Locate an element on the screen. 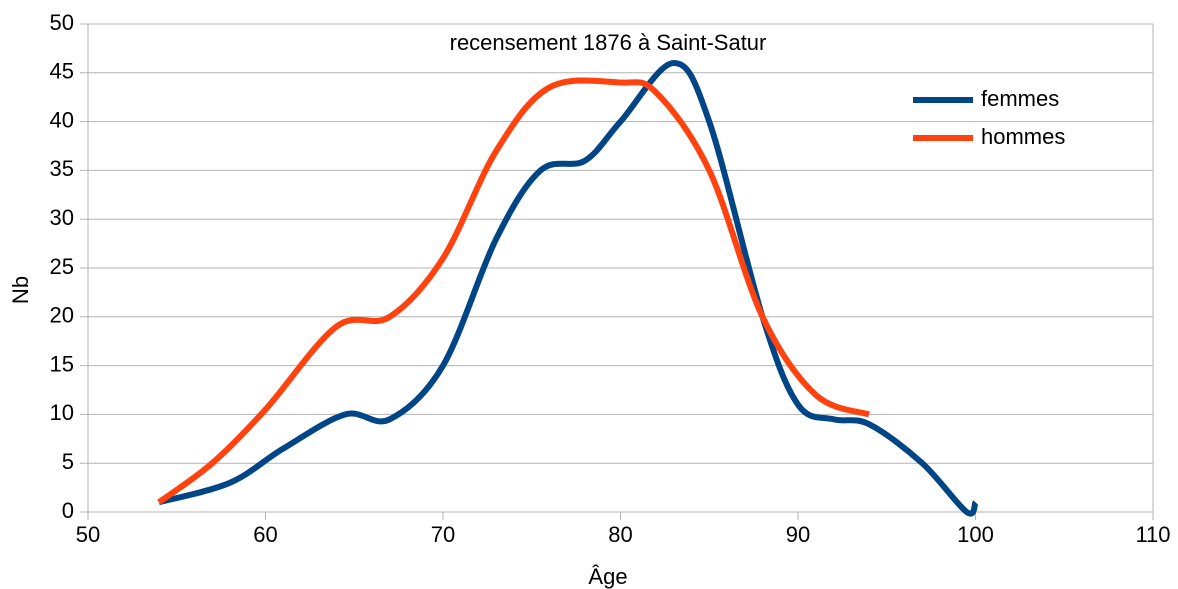 The image size is (1178, 589). y-tick-label: 35 is located at coordinates (62, 168).